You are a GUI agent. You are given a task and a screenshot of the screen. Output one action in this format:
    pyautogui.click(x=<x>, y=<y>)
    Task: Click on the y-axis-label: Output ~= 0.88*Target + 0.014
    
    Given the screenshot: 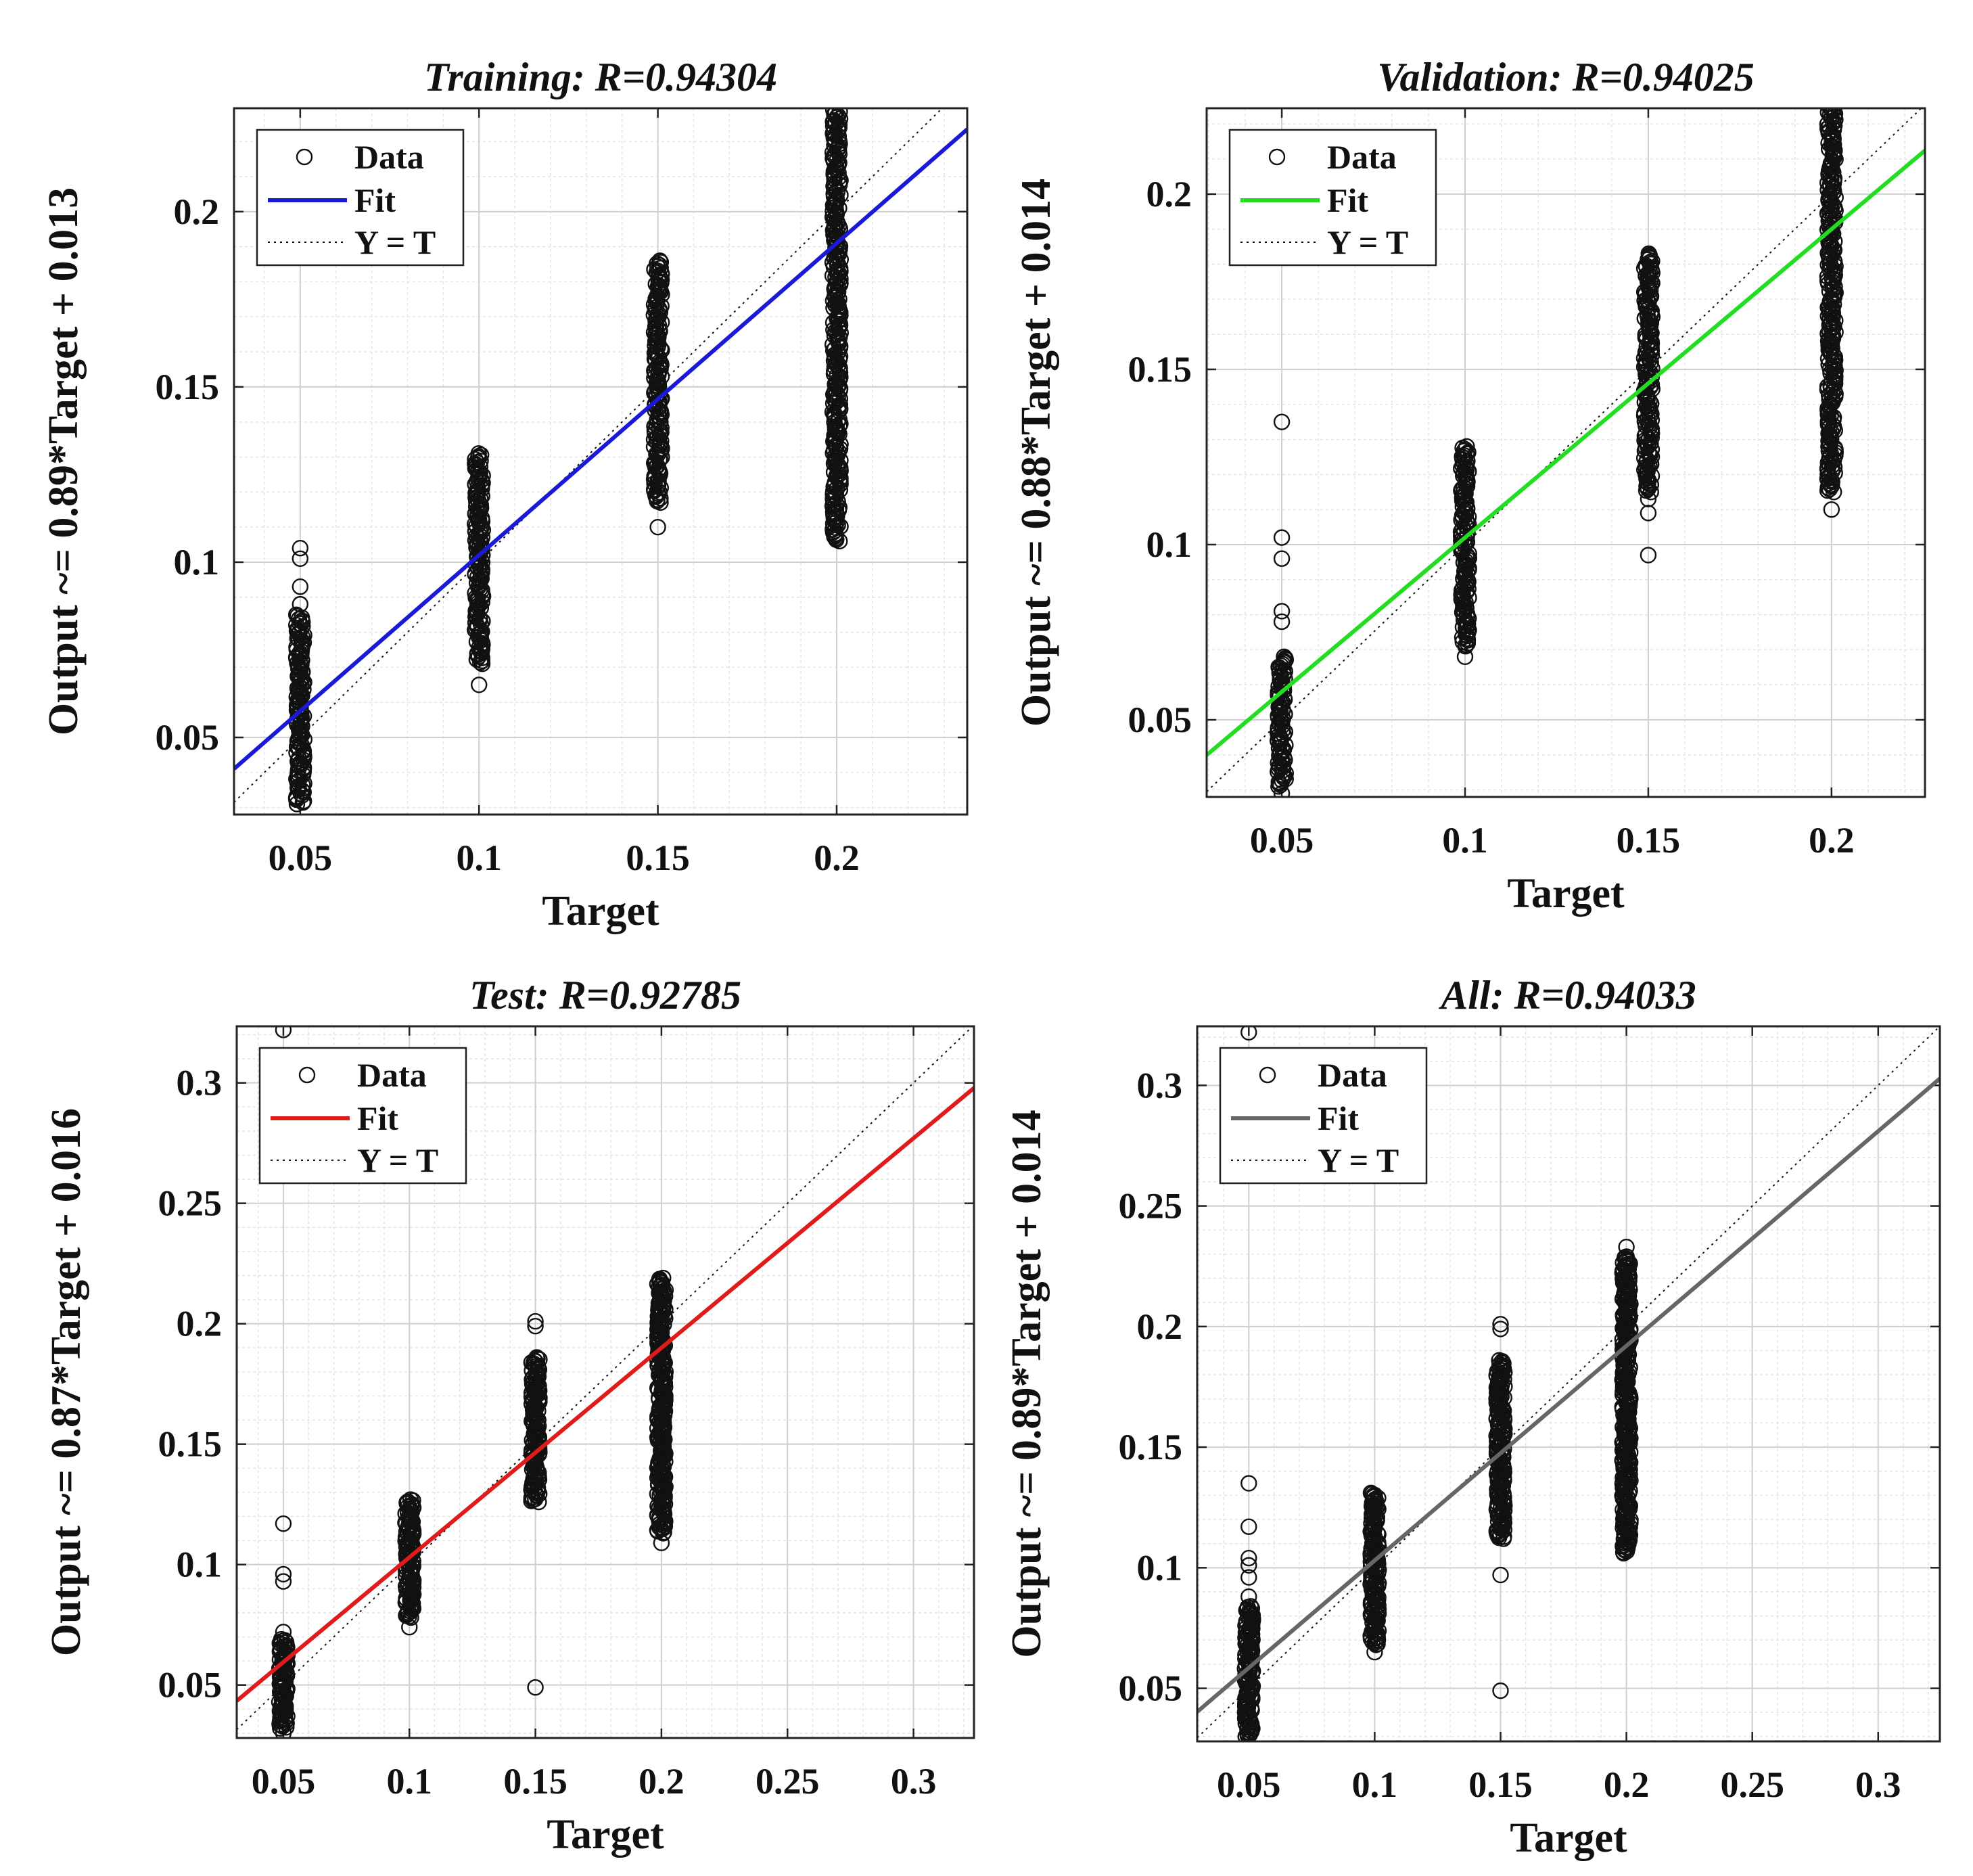 What is the action you would take?
    pyautogui.click(x=1036, y=453)
    